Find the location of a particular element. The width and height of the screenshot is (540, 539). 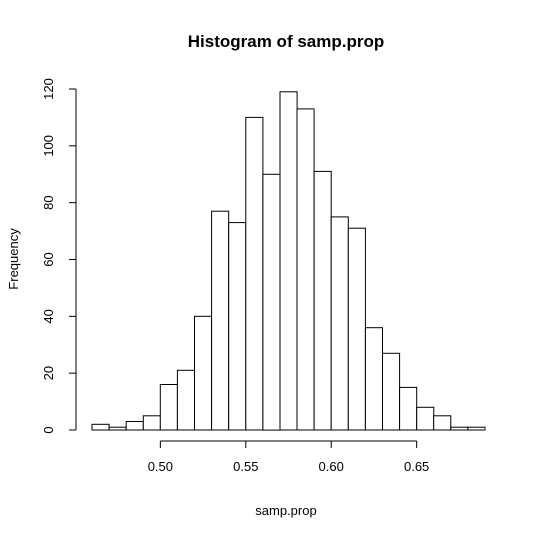

y-tick-label: 120 is located at coordinates (48, 89).